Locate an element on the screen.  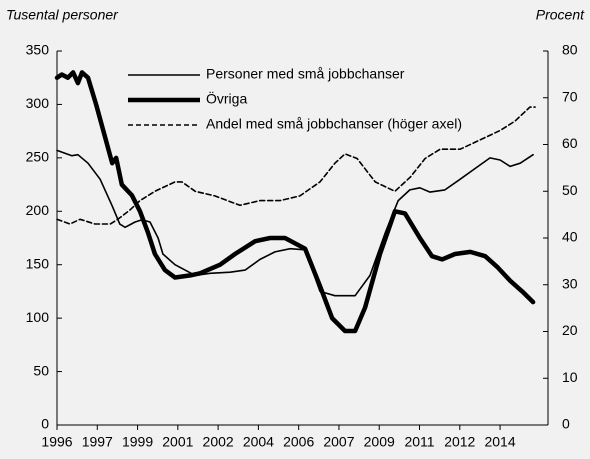
y2-tick-label: 60 is located at coordinates (570, 143).